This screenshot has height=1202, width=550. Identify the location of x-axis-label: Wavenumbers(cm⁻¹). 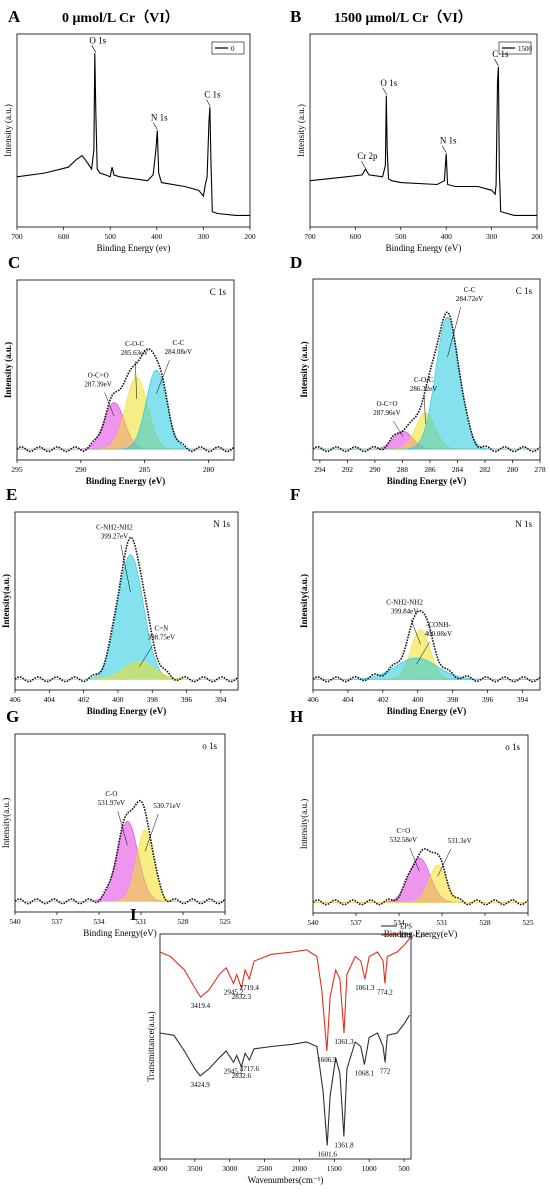
(286, 1180).